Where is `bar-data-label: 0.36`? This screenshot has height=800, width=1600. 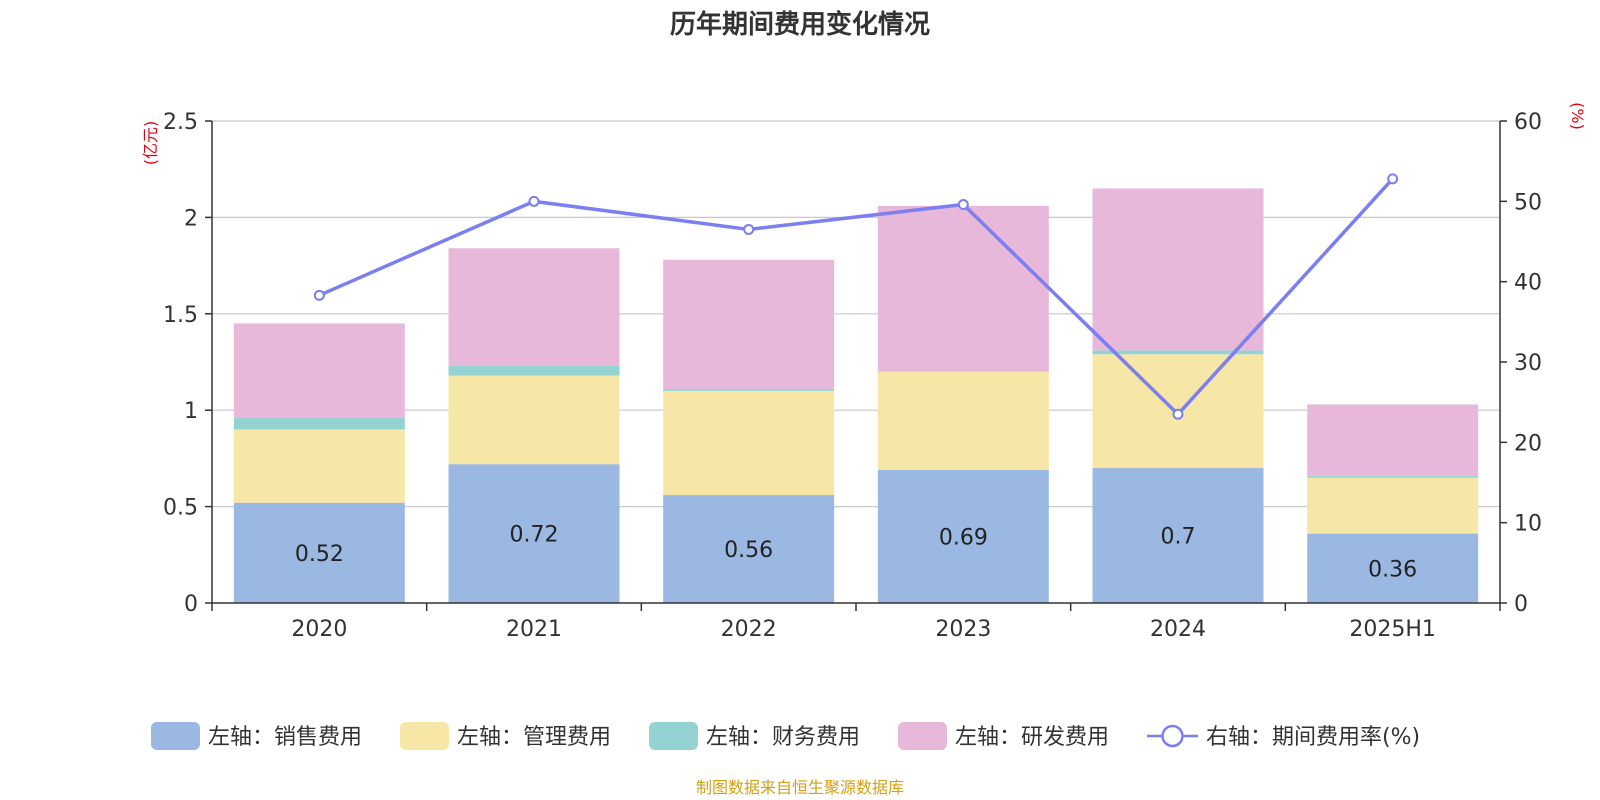
bar-data-label: 0.36 is located at coordinates (1392, 569).